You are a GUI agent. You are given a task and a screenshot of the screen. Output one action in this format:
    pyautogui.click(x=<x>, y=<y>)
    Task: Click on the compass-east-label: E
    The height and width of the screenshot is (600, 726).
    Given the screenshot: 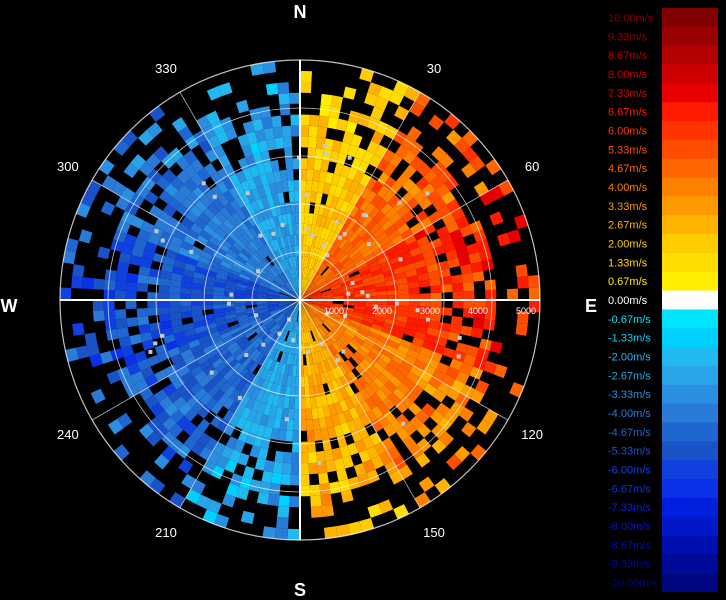 What is the action you would take?
    pyautogui.click(x=591, y=306)
    